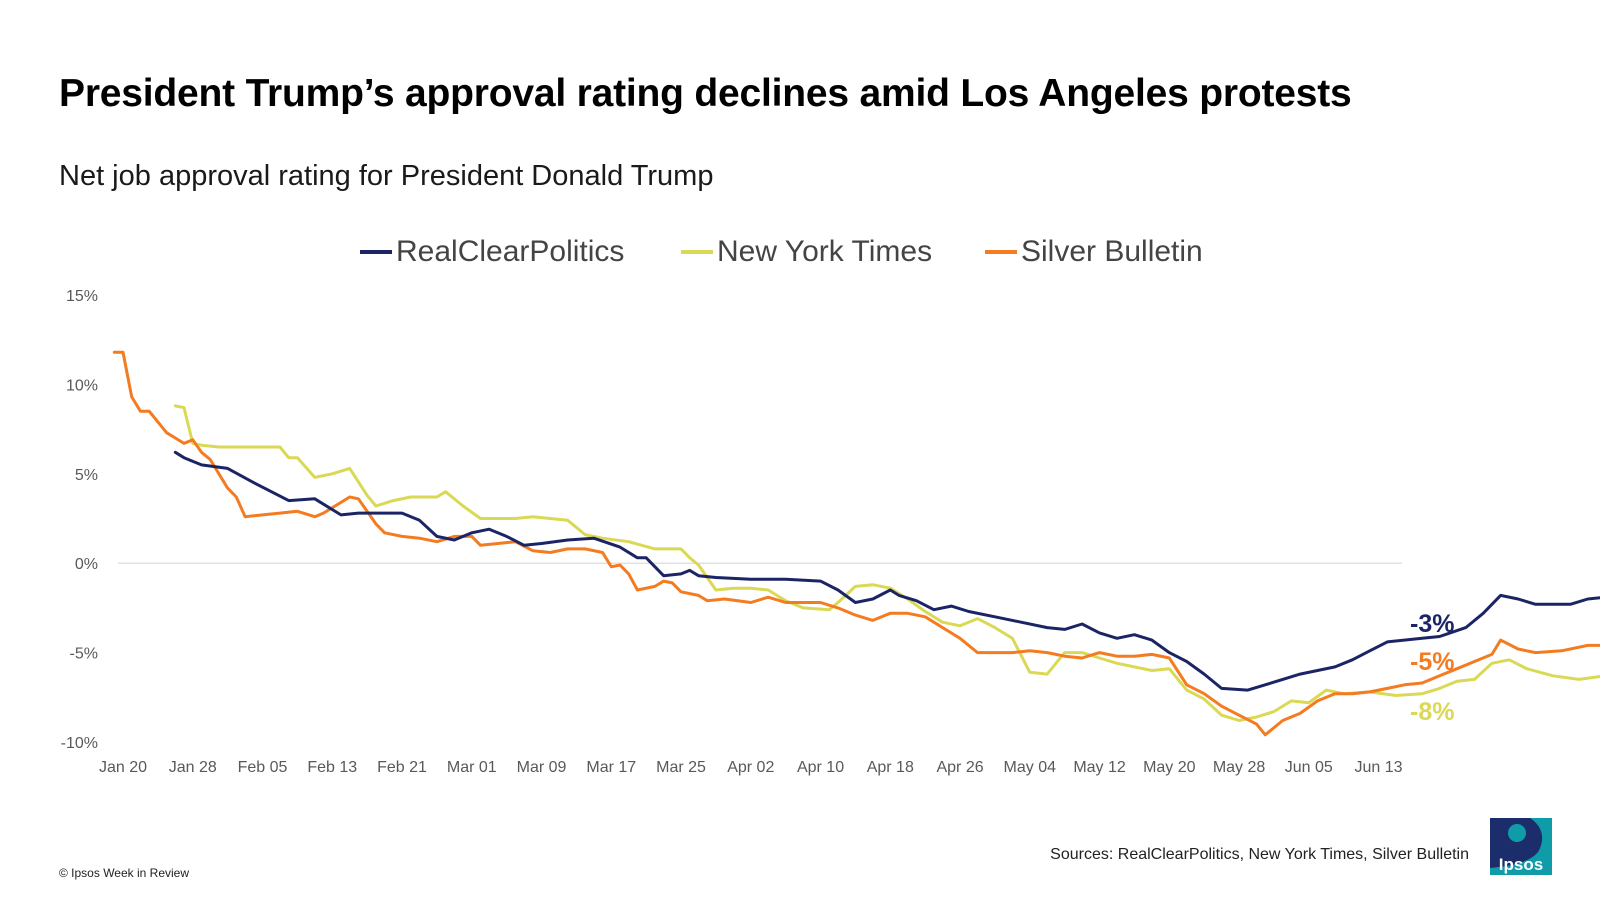  I want to click on legend-label: New York Times, so click(825, 251).